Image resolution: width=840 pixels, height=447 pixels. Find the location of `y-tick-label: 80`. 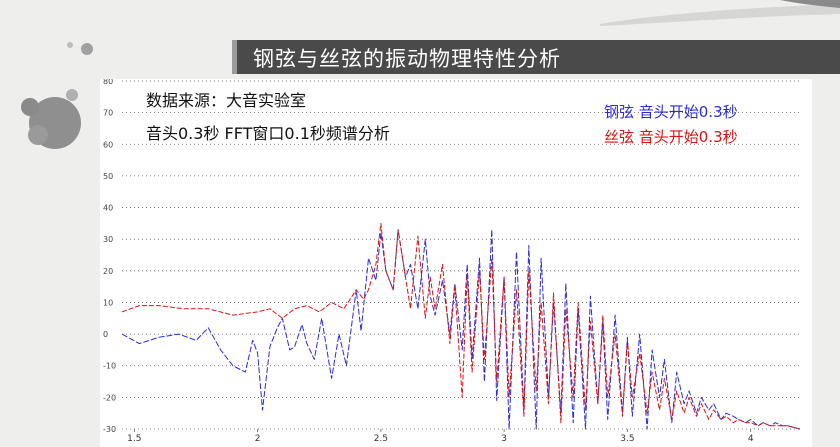

y-tick-label: 80 is located at coordinates (108, 82).